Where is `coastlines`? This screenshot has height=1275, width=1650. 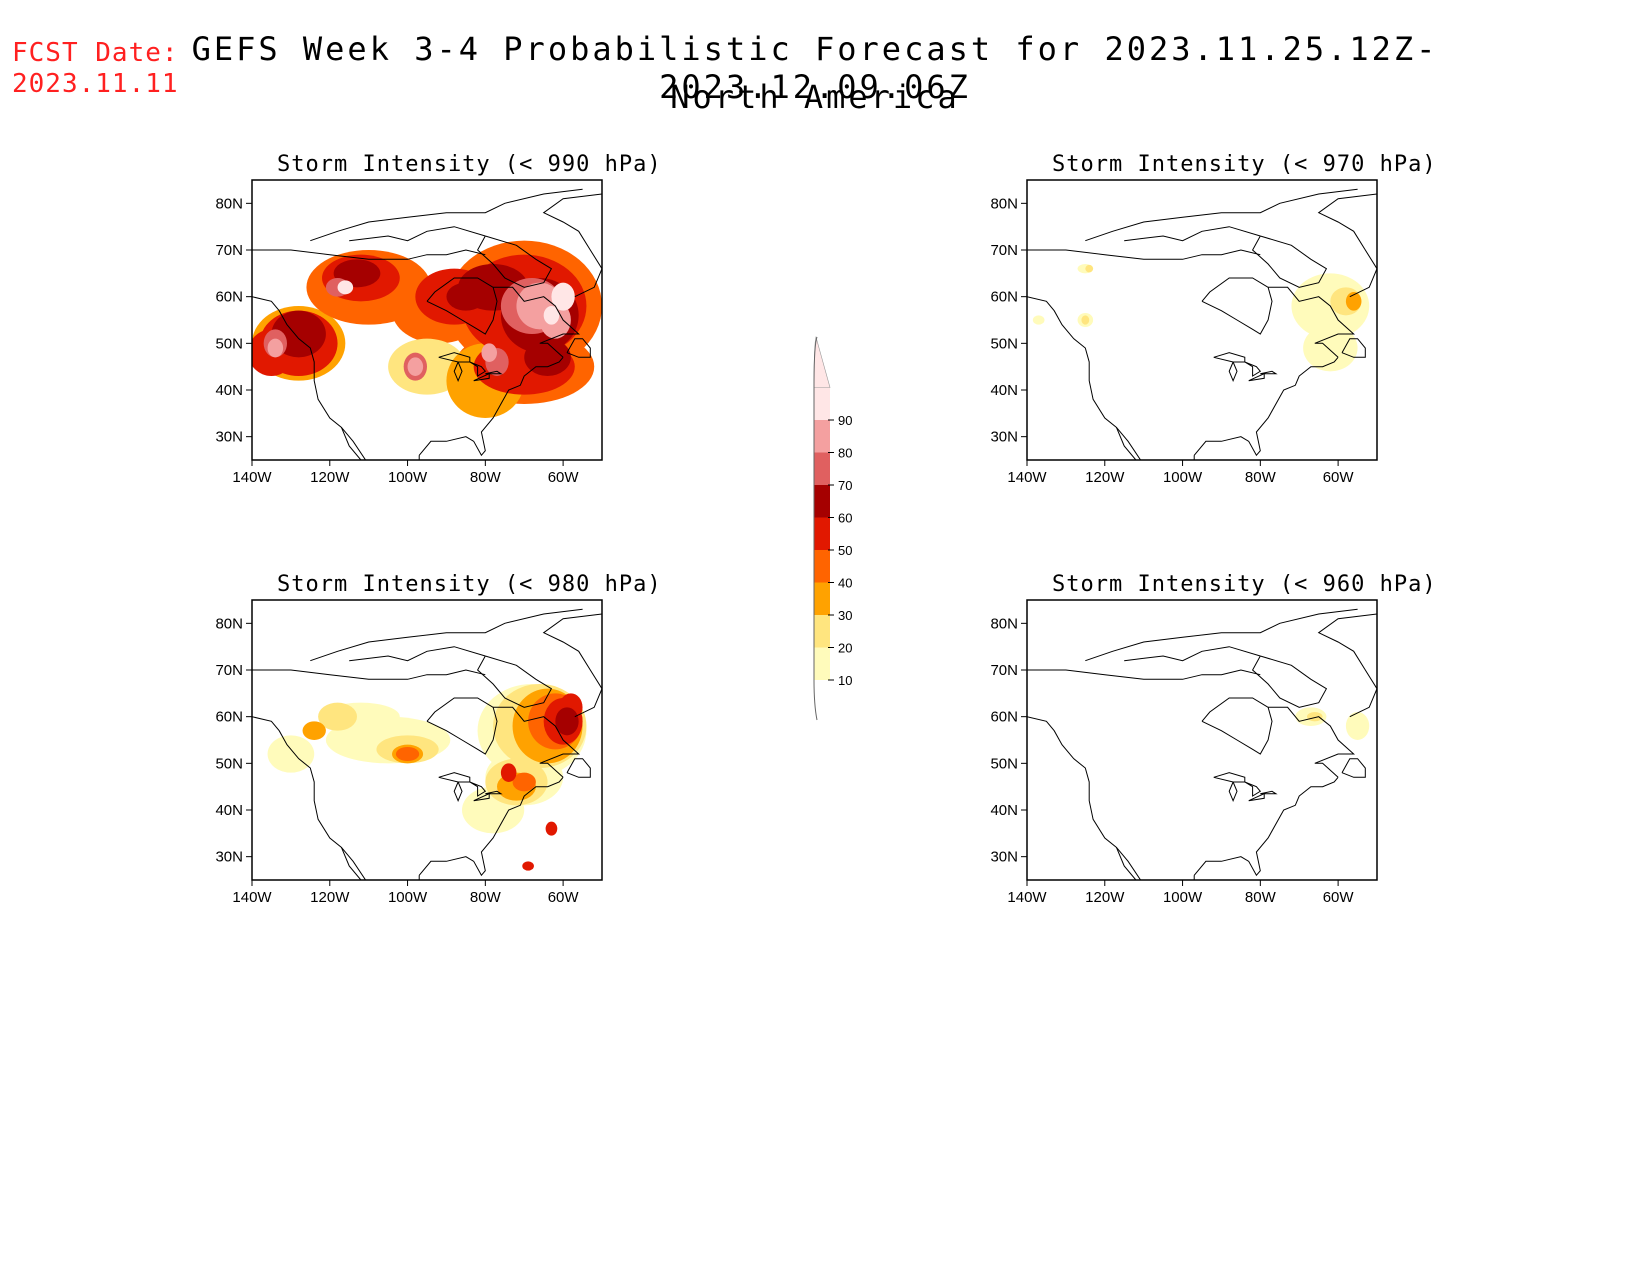
coastlines is located at coordinates (1202, 324).